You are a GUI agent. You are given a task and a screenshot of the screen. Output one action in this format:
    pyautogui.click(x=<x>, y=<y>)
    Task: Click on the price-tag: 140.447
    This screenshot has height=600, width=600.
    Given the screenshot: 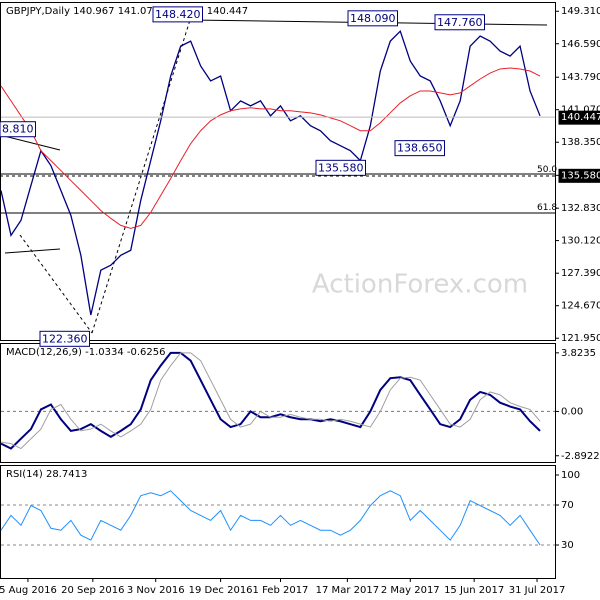 What is the action you would take?
    pyautogui.click(x=580, y=117)
    